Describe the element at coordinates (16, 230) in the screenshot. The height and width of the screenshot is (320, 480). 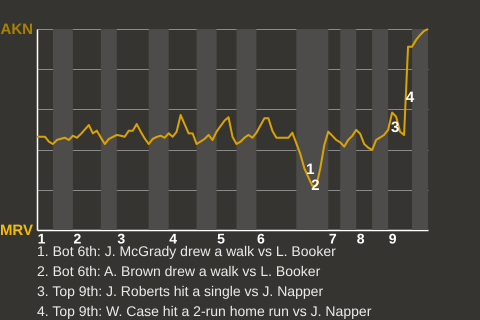
I see `text: MRV` at that location.